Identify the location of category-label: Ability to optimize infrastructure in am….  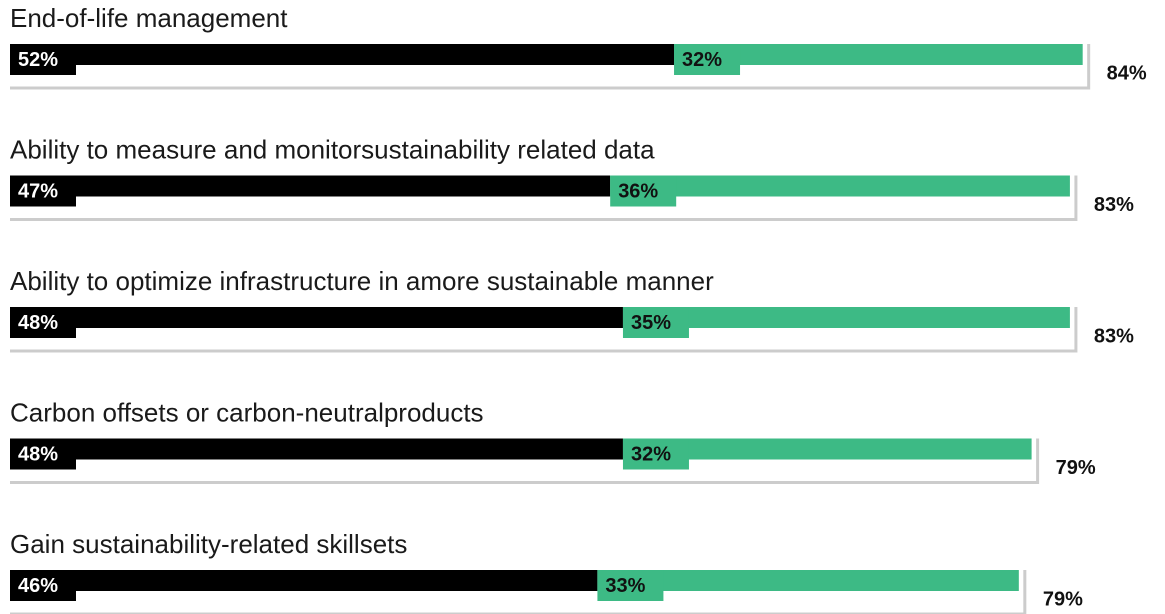
(362, 281).